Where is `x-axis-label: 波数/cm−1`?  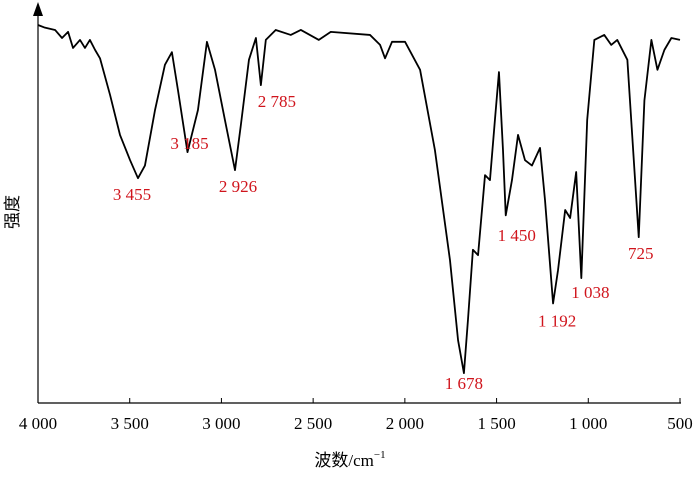 x-axis-label: 波数/cm−1 is located at coordinates (349, 459).